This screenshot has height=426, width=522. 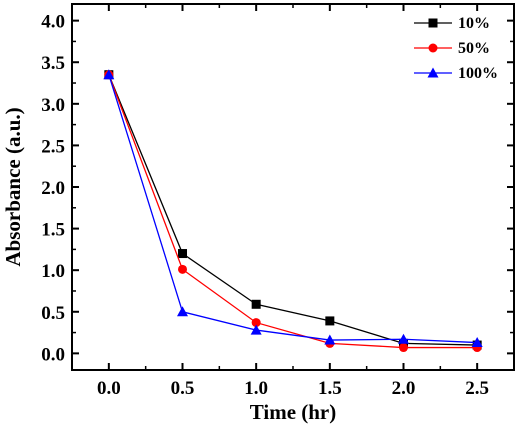 What do you see at coordinates (474, 48) in the screenshot?
I see `legend-label: 50%` at bounding box center [474, 48].